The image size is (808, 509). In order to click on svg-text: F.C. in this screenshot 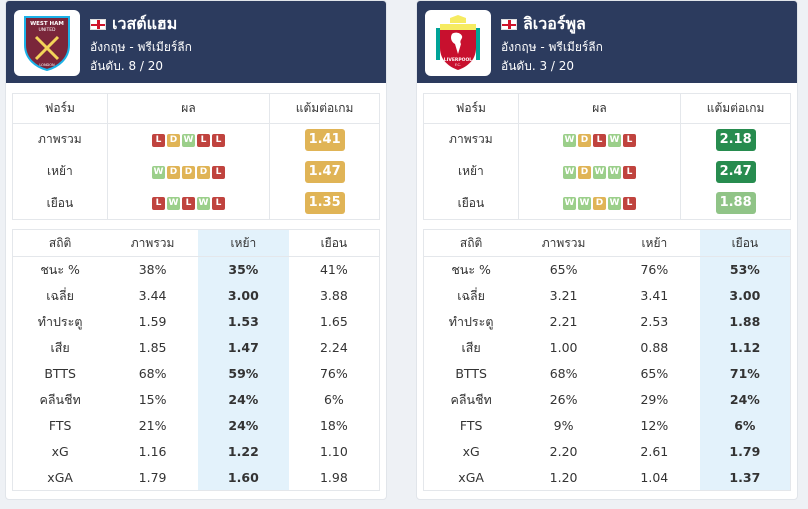, I will do `click(458, 65)`.